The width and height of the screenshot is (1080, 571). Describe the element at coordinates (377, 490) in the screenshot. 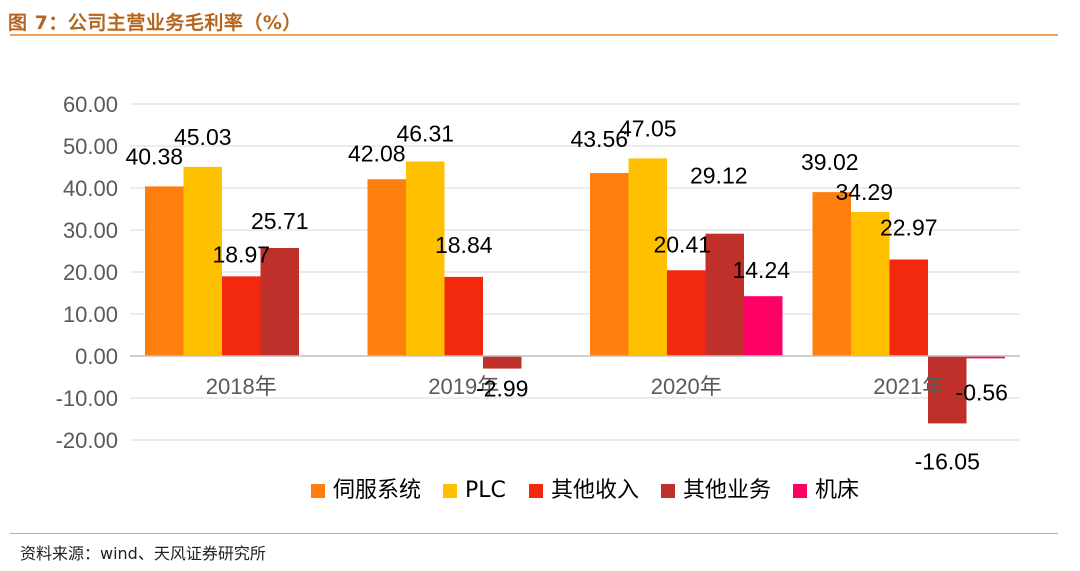

I see `legend-label: 伺服系统` at that location.